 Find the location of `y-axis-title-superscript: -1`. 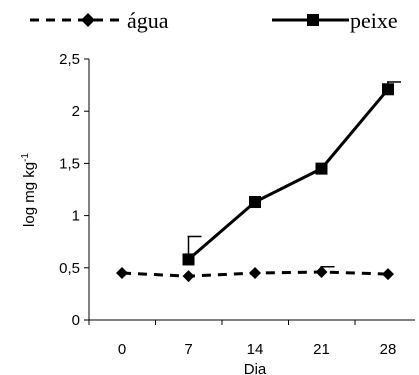

y-axis-title-superscript: -1 is located at coordinates (25, 157).